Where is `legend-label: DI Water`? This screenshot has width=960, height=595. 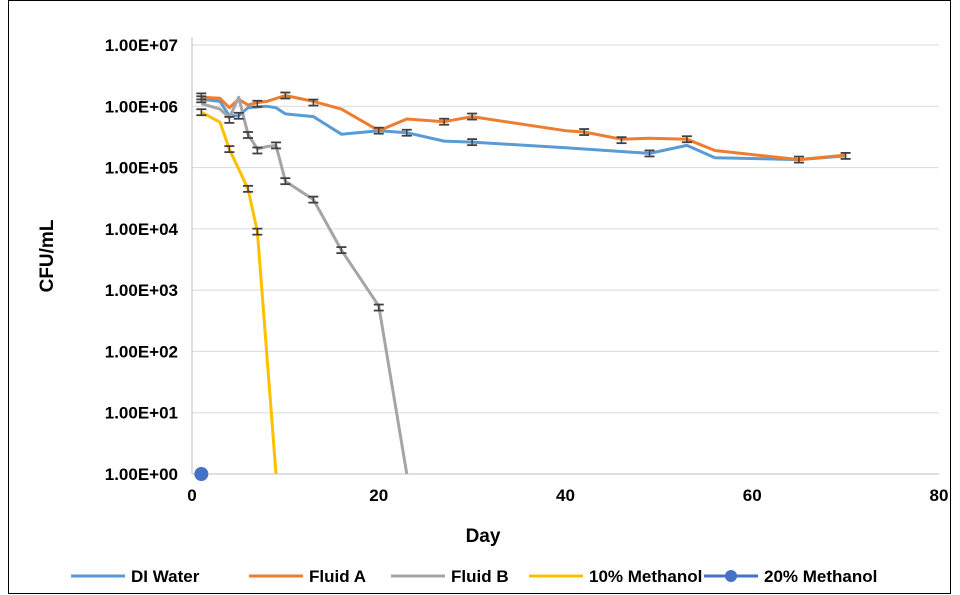 legend-label: DI Water is located at coordinates (165, 576).